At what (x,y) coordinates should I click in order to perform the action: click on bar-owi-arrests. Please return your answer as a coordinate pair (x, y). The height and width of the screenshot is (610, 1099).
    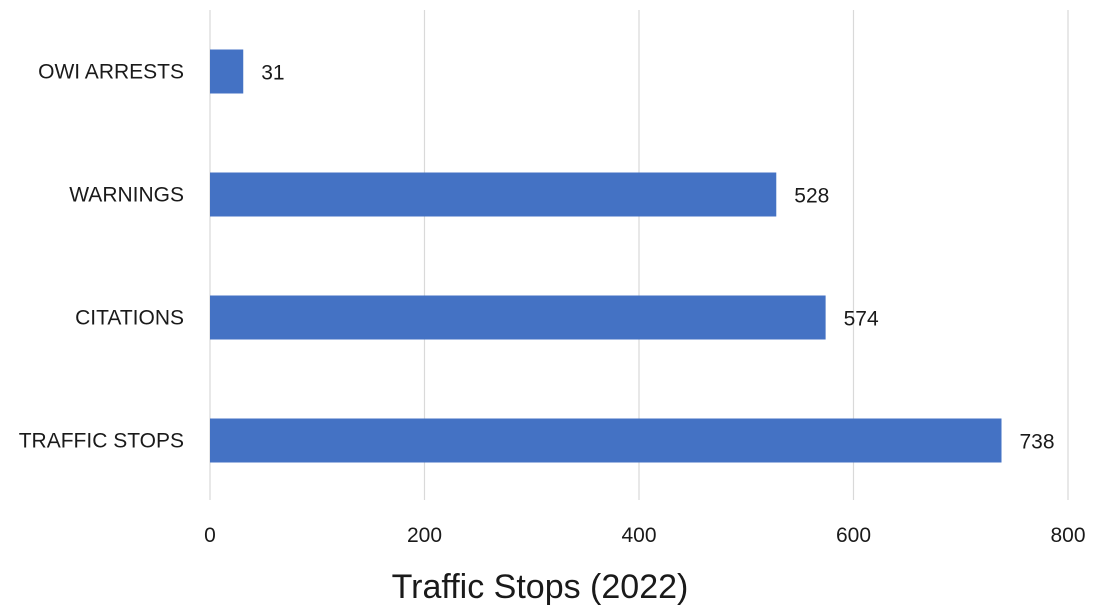
    Looking at the image, I should click on (227, 71).